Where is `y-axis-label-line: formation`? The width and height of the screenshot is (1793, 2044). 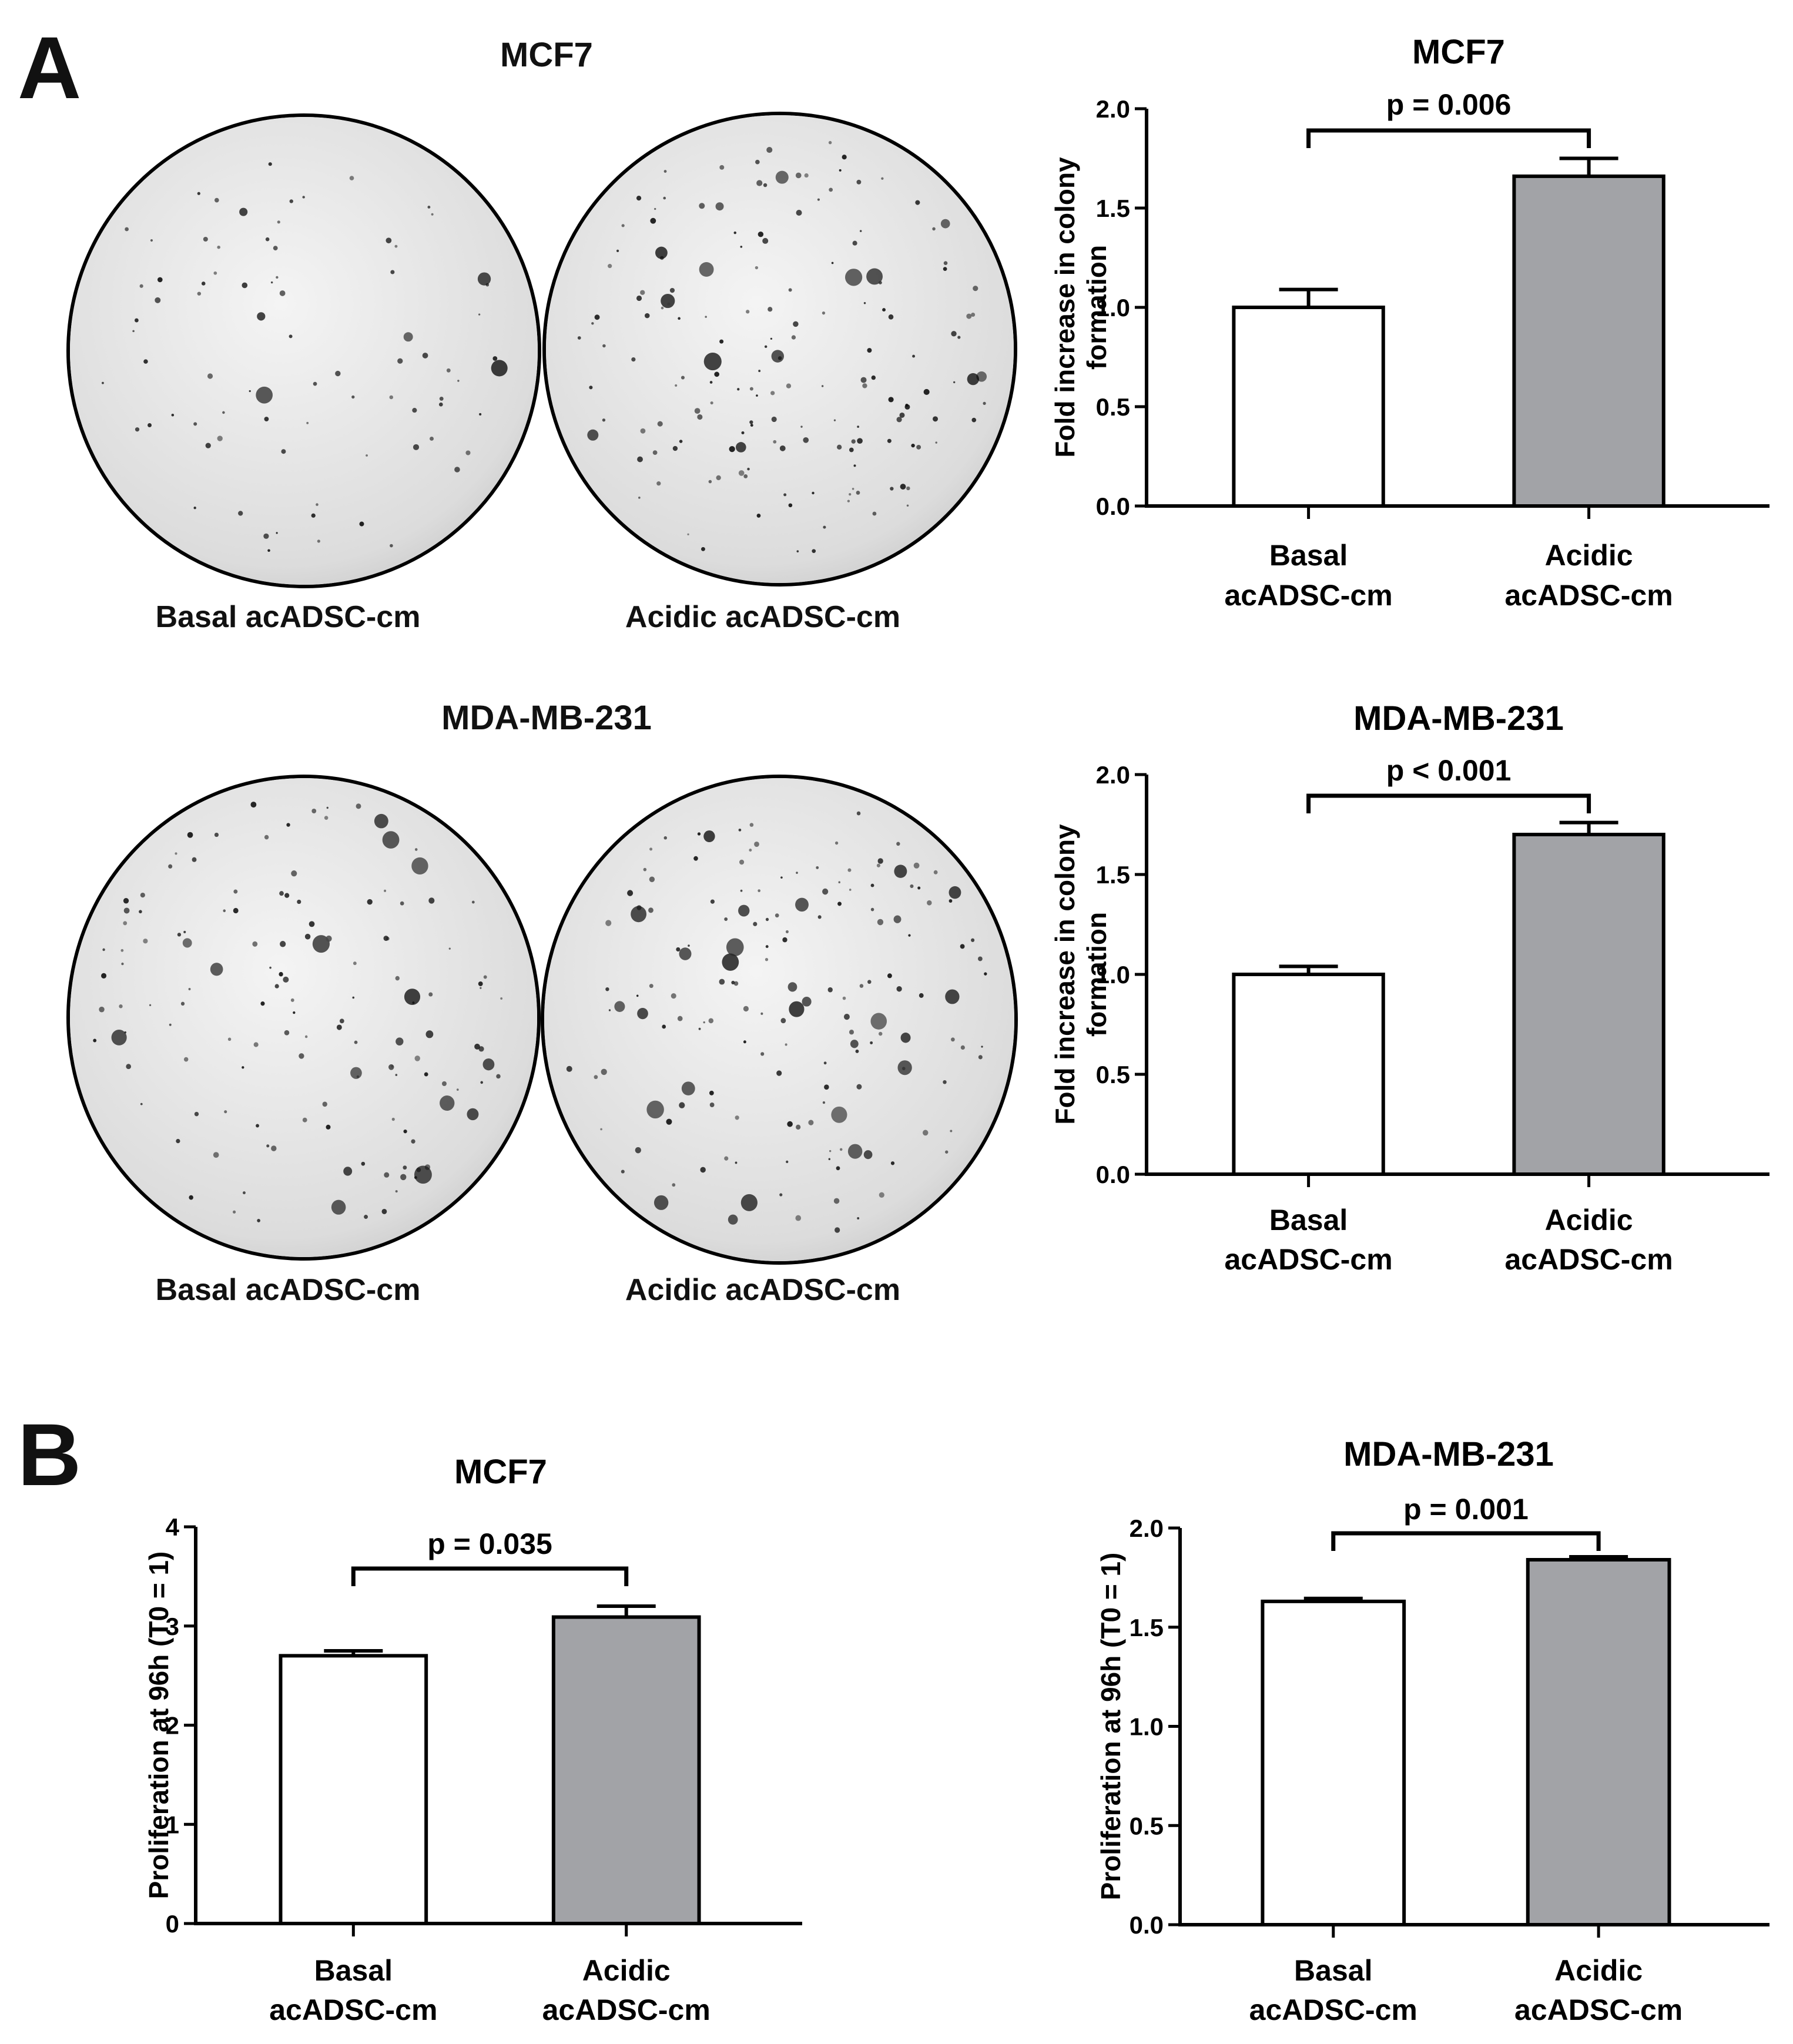 y-axis-label-line: formation is located at coordinates (1096, 307).